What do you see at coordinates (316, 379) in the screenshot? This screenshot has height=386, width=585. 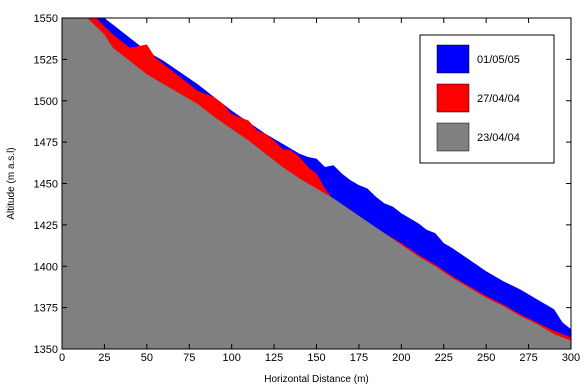 I see `x-axis-label: Horizontal Distance (m)` at bounding box center [316, 379].